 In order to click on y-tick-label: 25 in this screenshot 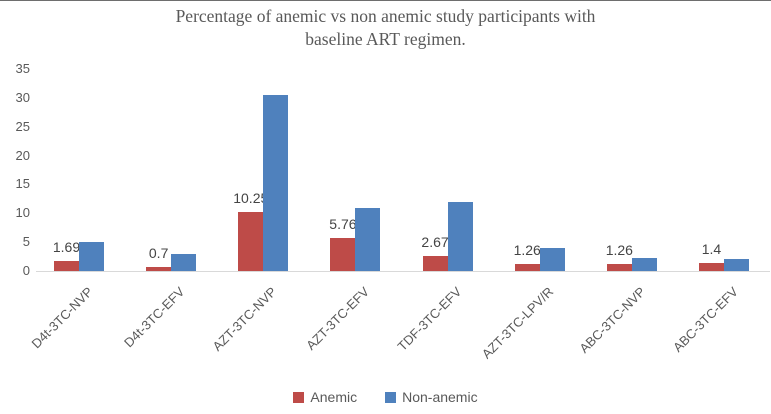, I will do `click(22, 126)`.